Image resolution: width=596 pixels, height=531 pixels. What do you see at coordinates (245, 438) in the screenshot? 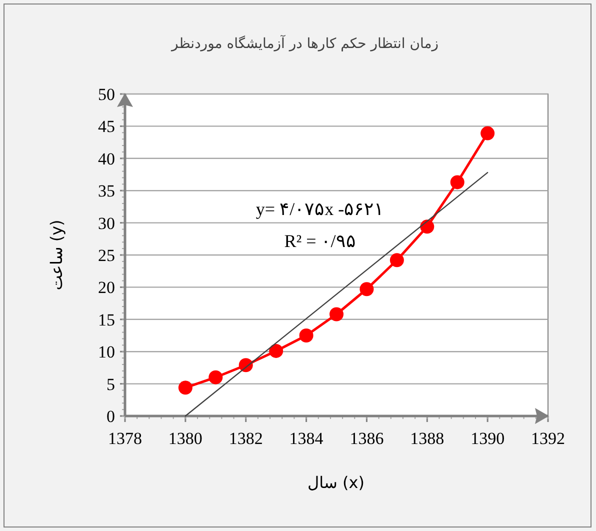
I see `x-tick-label: 1382` at bounding box center [245, 438].